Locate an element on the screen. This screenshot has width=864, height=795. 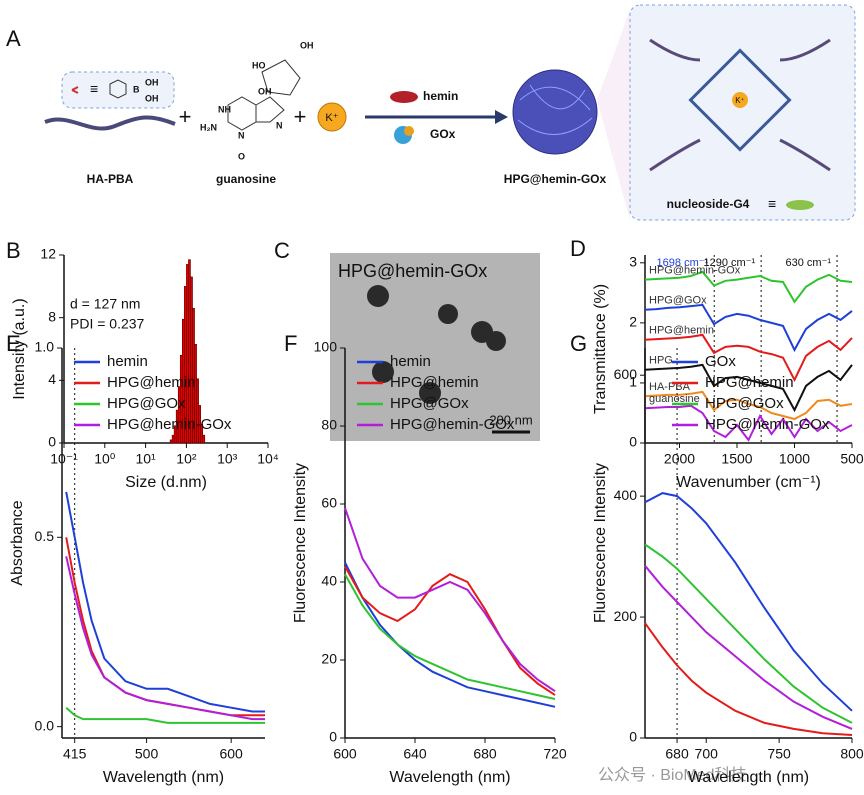
legend-label: hemin is located at coordinates (410, 361).